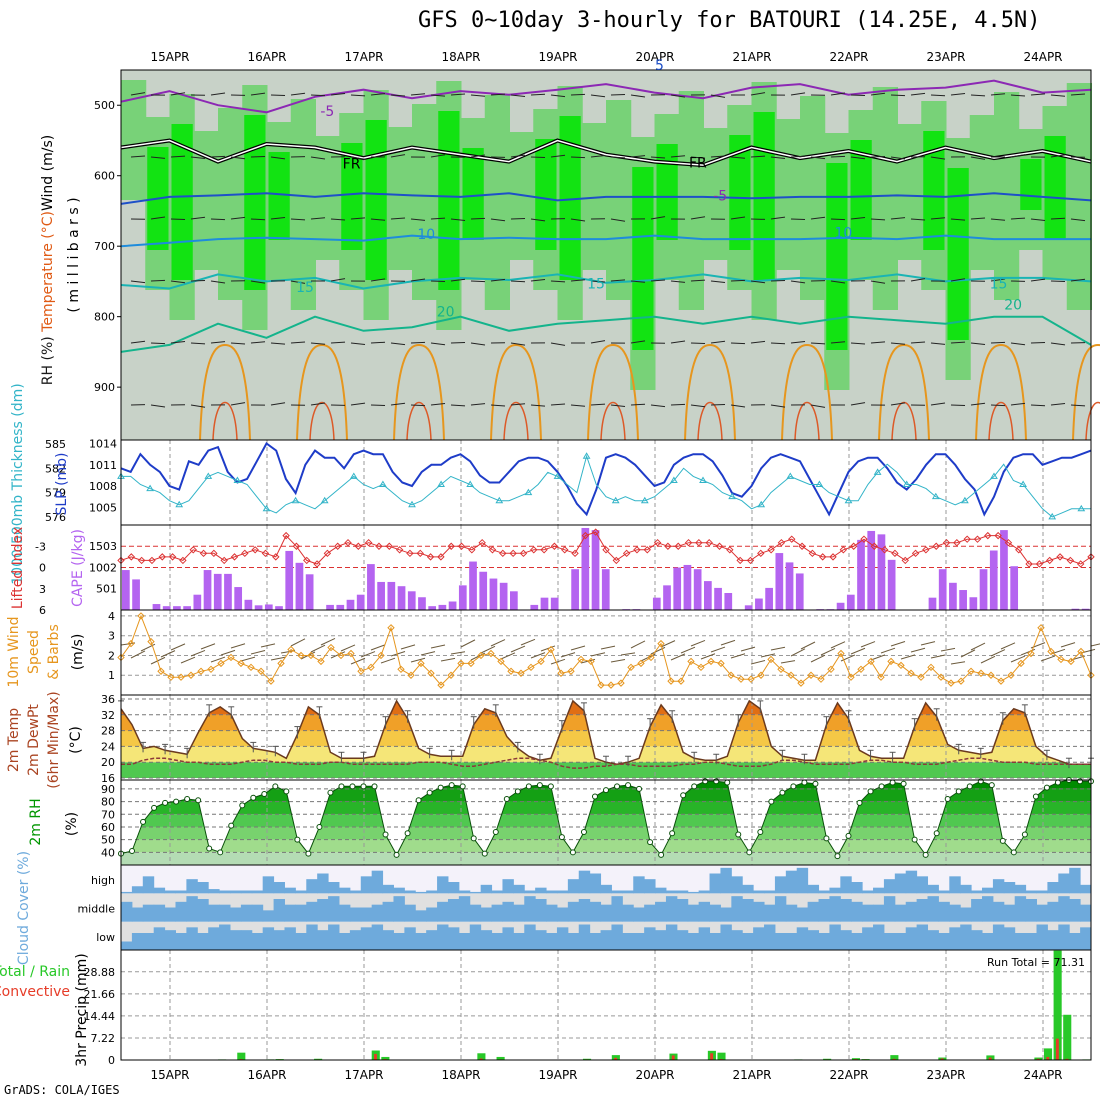 This screenshot has height=1100, width=1100. Describe the element at coordinates (55, 517) in the screenshot. I see `thickness-tick-0: 576` at that location.